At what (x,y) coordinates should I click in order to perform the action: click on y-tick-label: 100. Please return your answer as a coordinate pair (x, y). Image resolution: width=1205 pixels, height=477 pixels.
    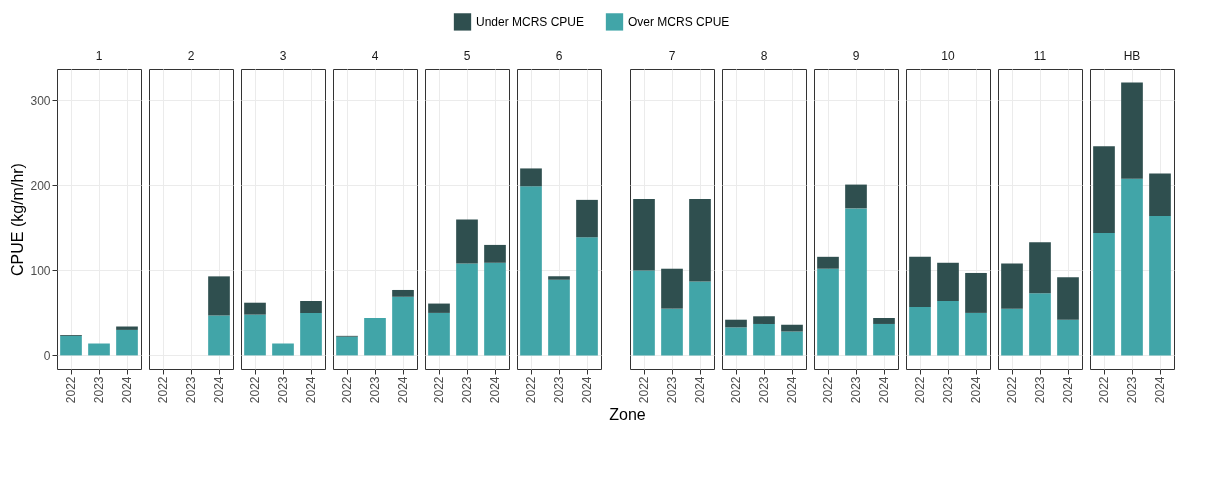
    Looking at the image, I should click on (40, 270).